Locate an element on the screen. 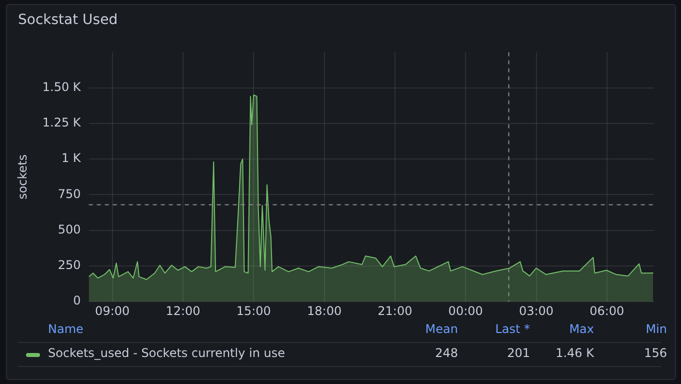 This screenshot has width=681, height=384. x-tick-label: 09:00 is located at coordinates (112, 311).